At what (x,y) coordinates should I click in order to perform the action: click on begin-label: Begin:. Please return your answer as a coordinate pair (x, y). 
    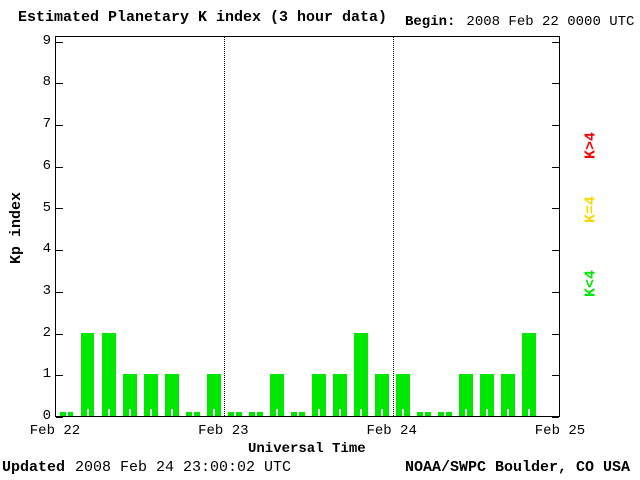
    Looking at the image, I should click on (430, 22).